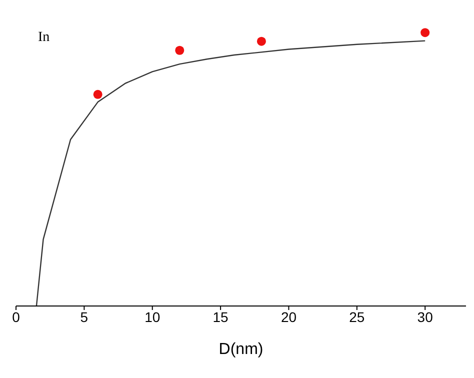 This screenshot has height=378, width=474. Describe the element at coordinates (44, 38) in the screenshot. I see `annotation: In` at that location.